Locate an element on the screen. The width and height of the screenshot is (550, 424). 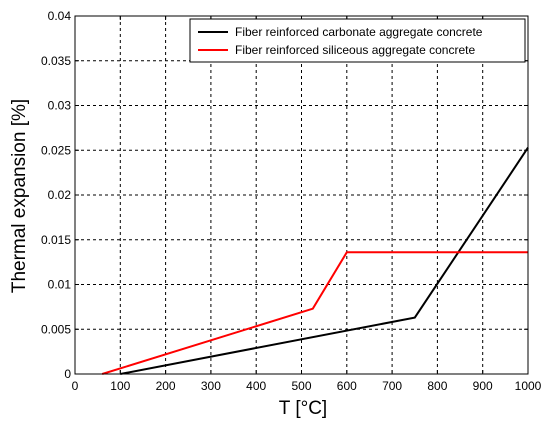
x-tick-label: 500 is located at coordinates (301, 386).